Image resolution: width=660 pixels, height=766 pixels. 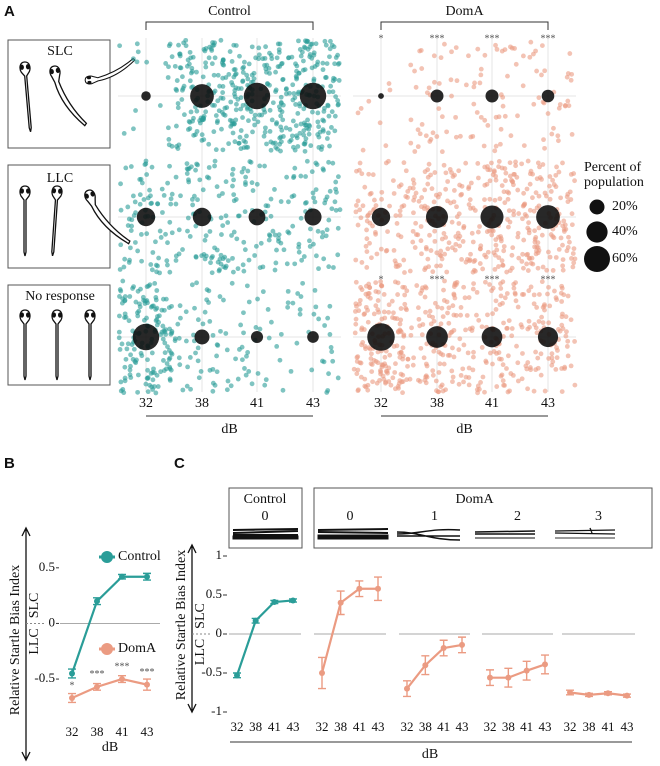 I want to click on y-tick-label: -1, so click(x=216, y=710).